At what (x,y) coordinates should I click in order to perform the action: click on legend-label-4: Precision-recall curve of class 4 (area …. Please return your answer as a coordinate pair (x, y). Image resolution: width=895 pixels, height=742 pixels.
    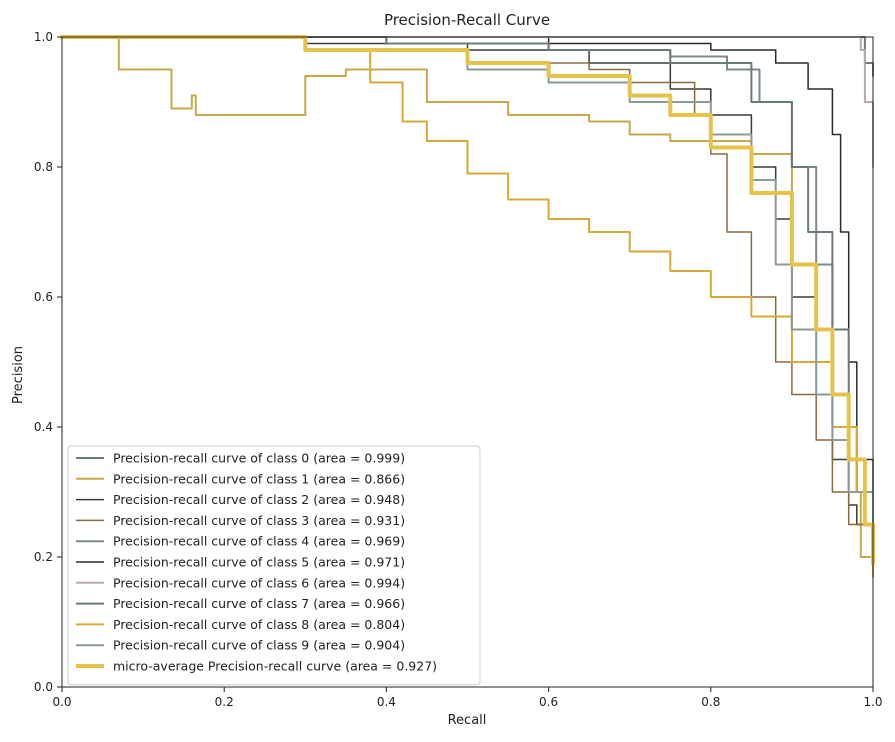
    Looking at the image, I should click on (259, 541).